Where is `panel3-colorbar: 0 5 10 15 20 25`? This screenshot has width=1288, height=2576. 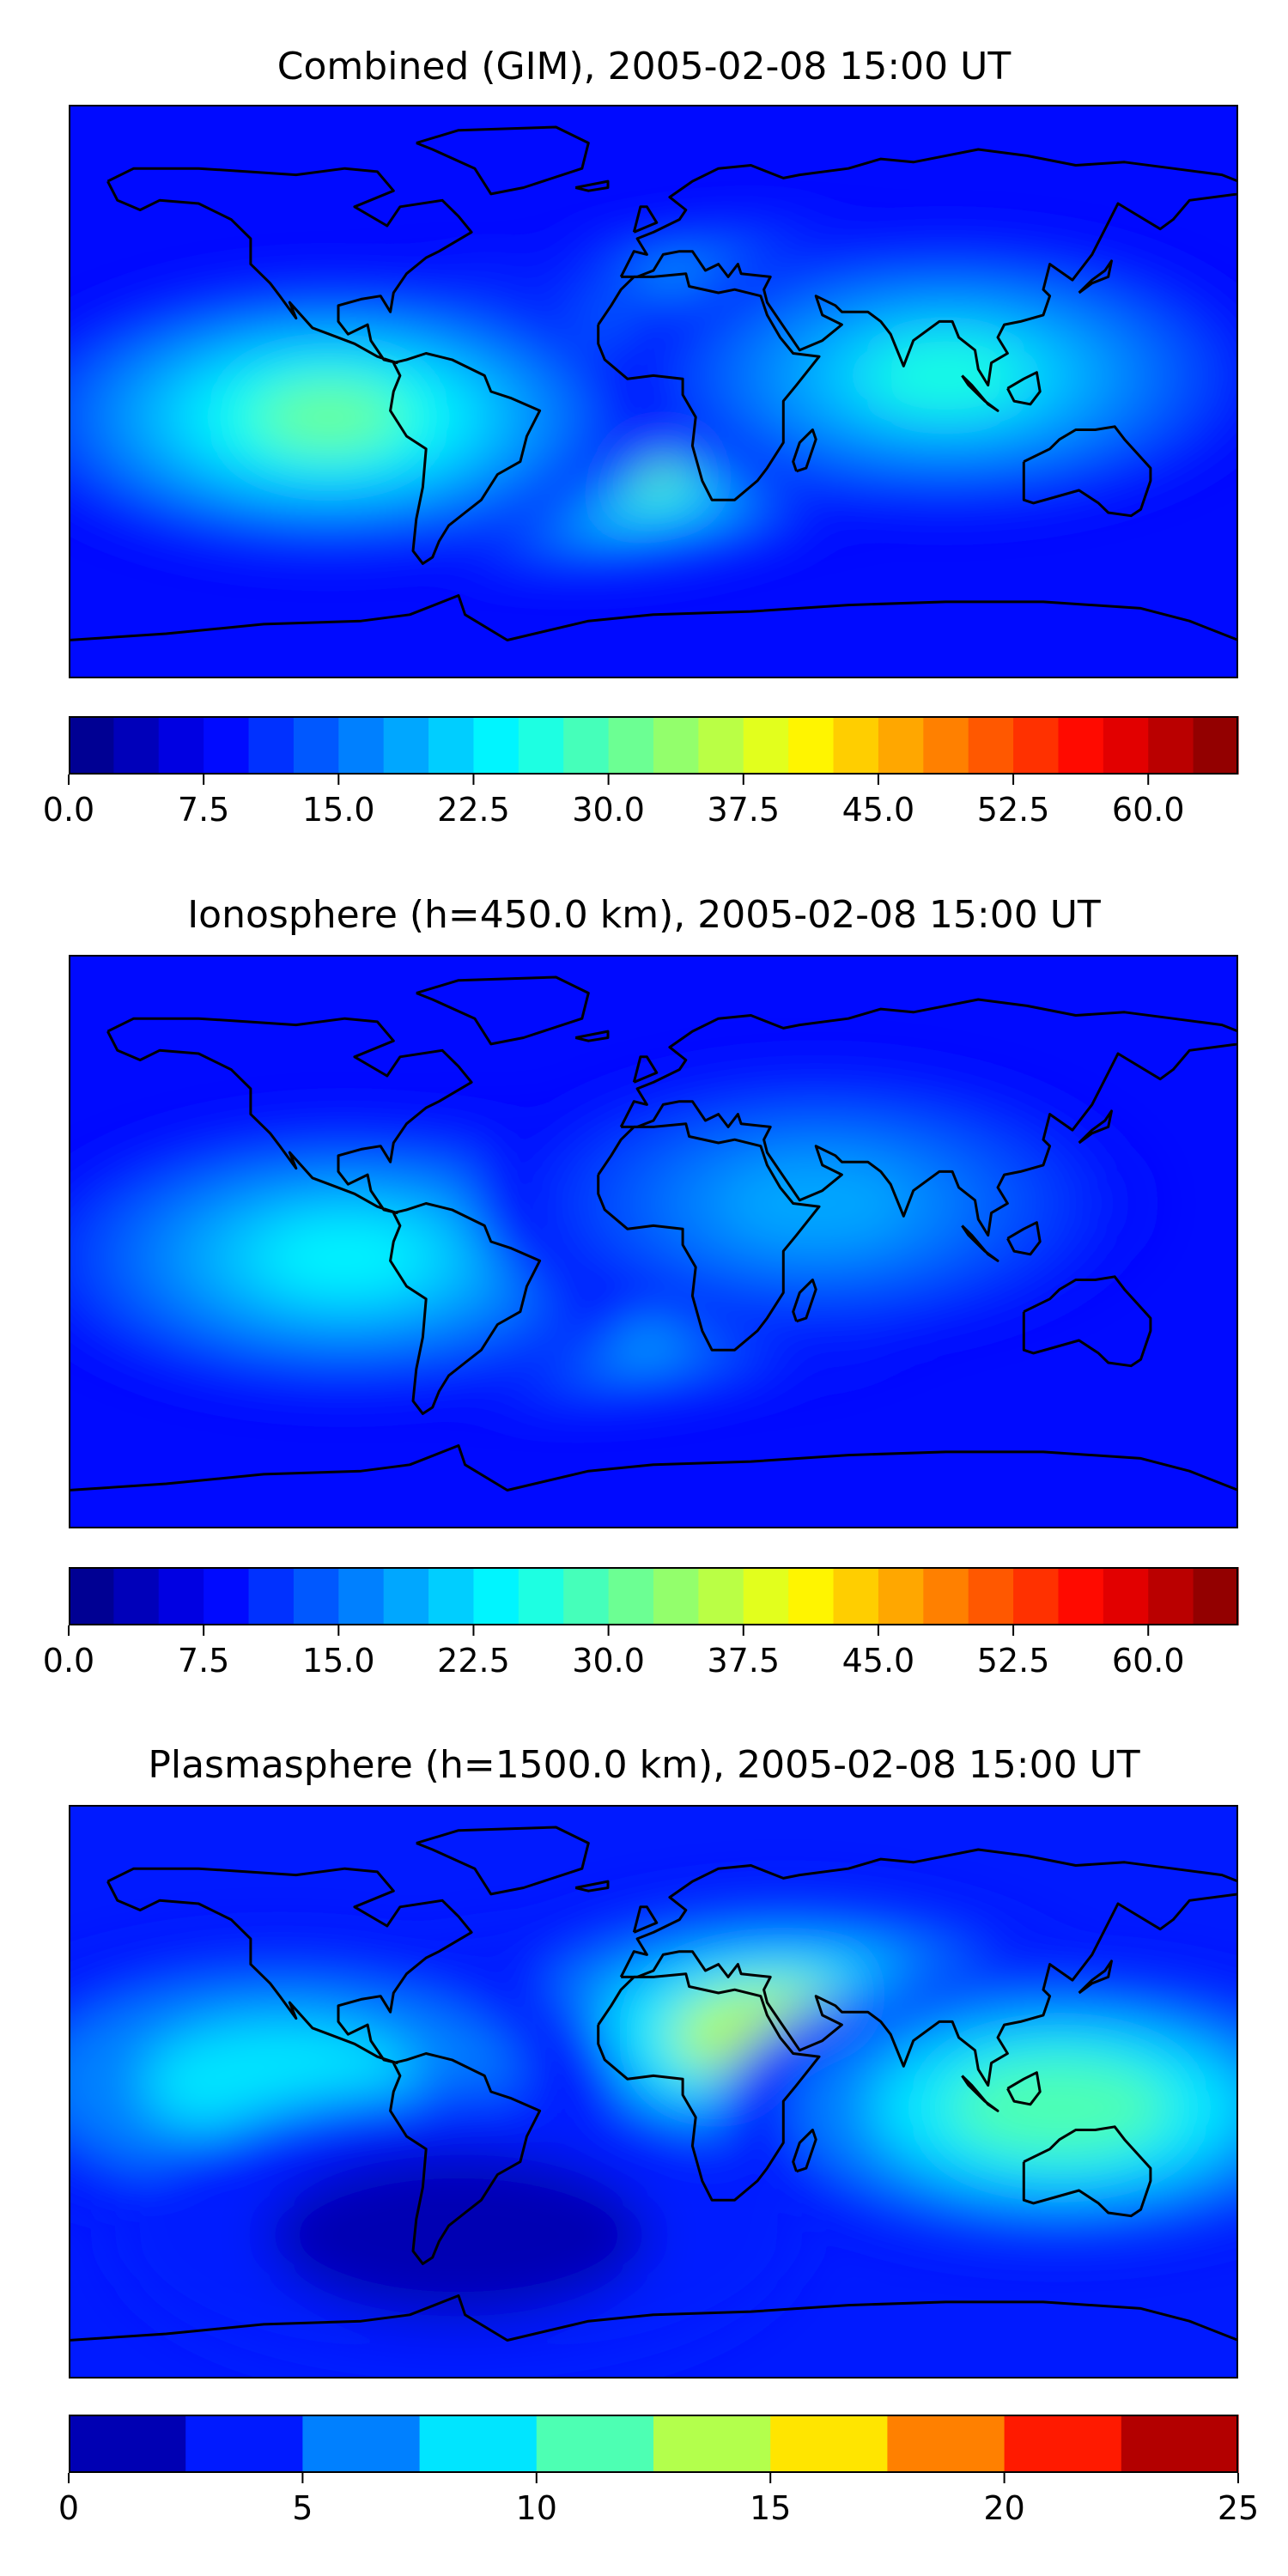 panel3-colorbar: 0 5 10 15 20 25 is located at coordinates (658, 2471).